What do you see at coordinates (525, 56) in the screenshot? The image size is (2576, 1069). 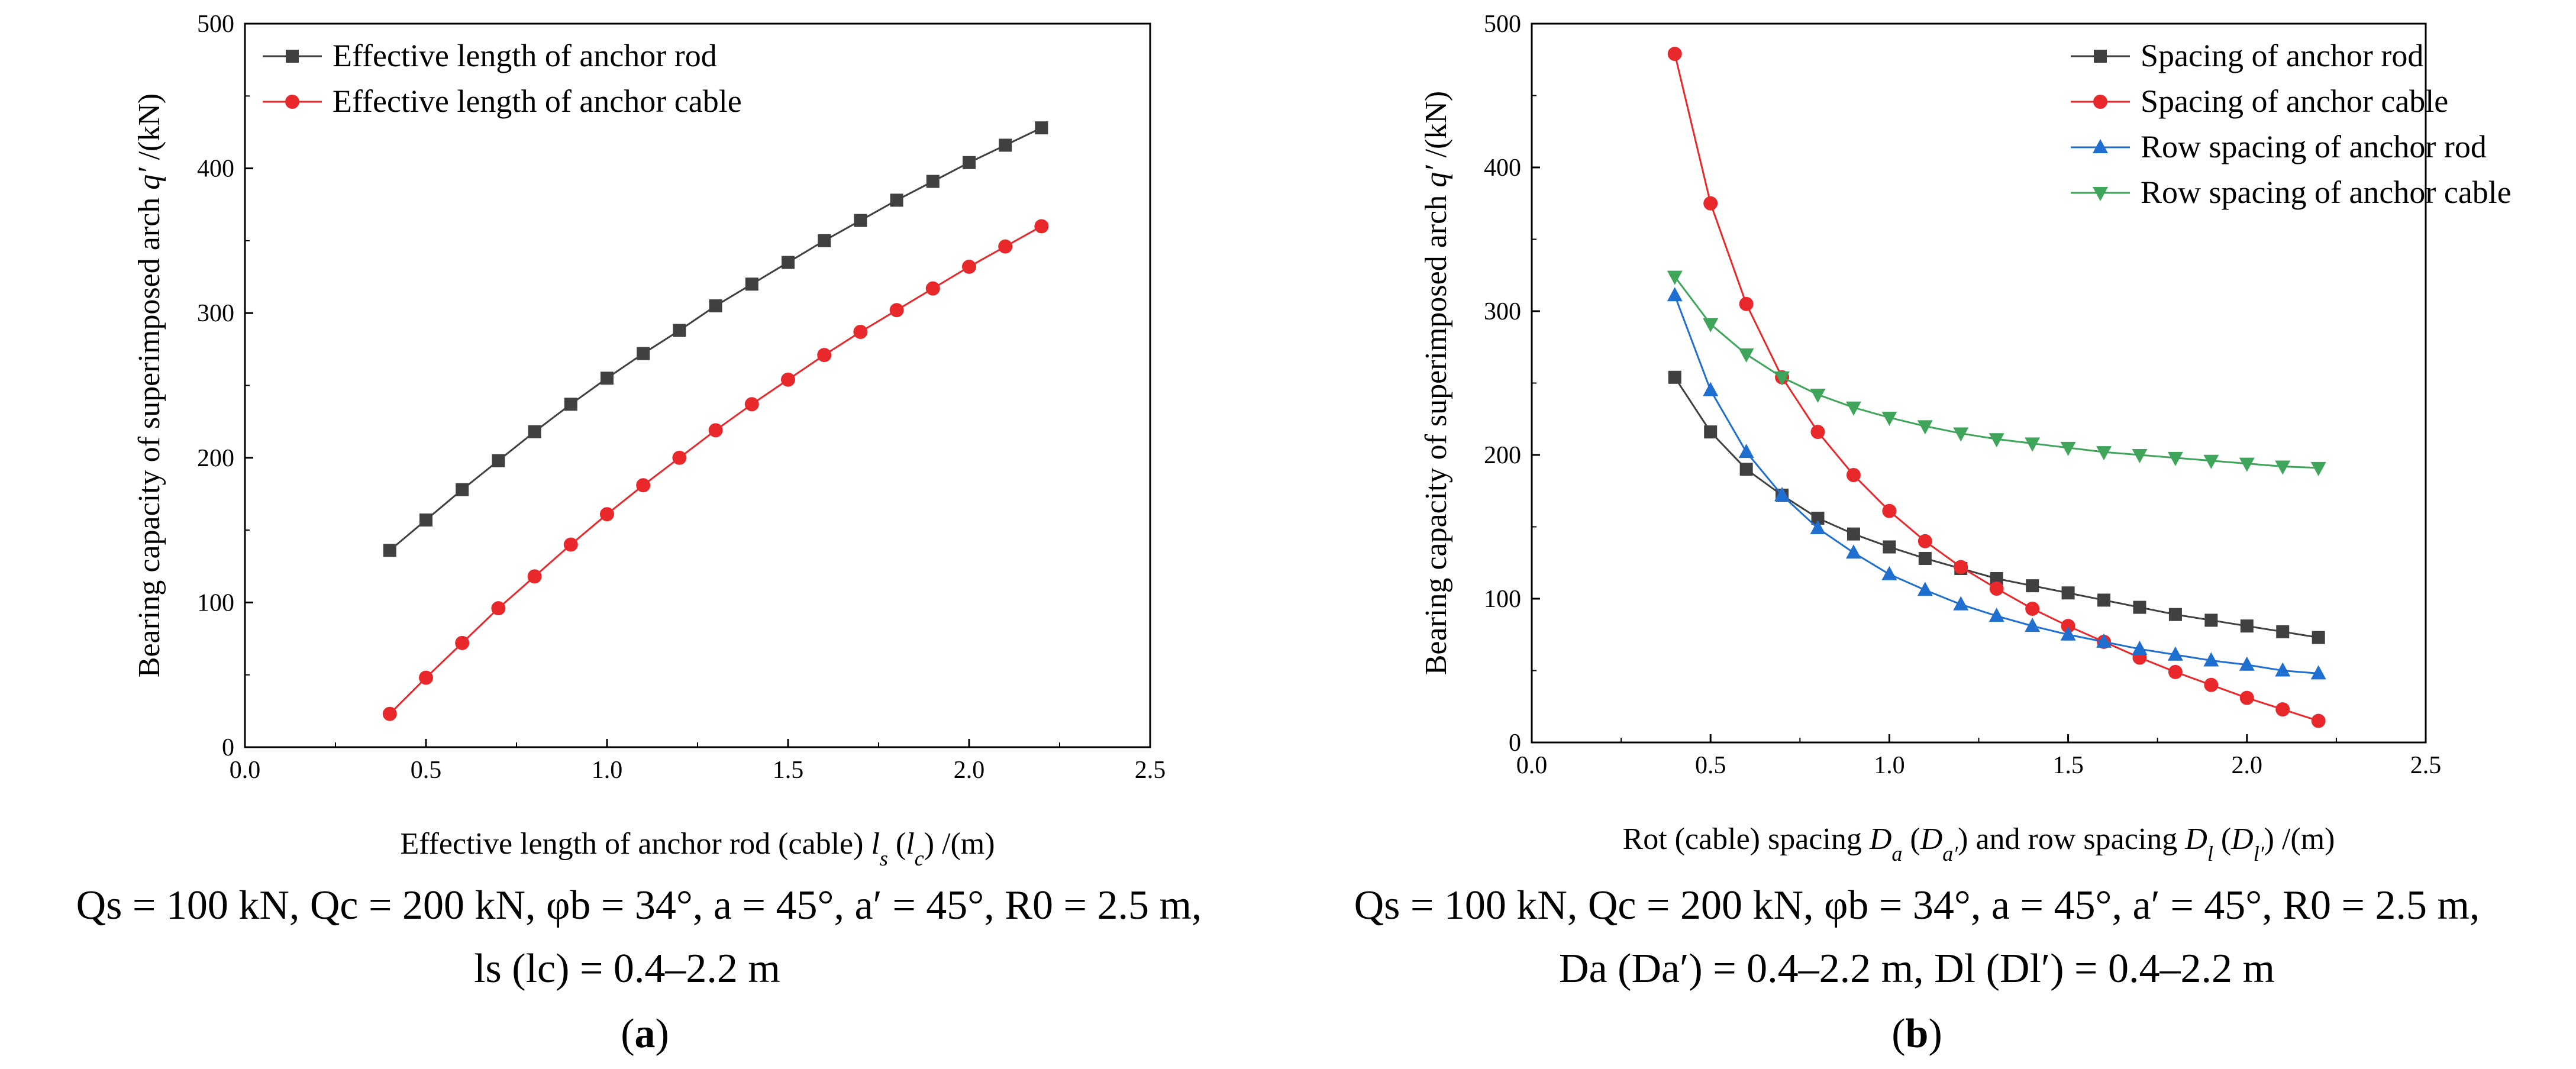 I see `legend-label: Effective length of anchor rod` at bounding box center [525, 56].